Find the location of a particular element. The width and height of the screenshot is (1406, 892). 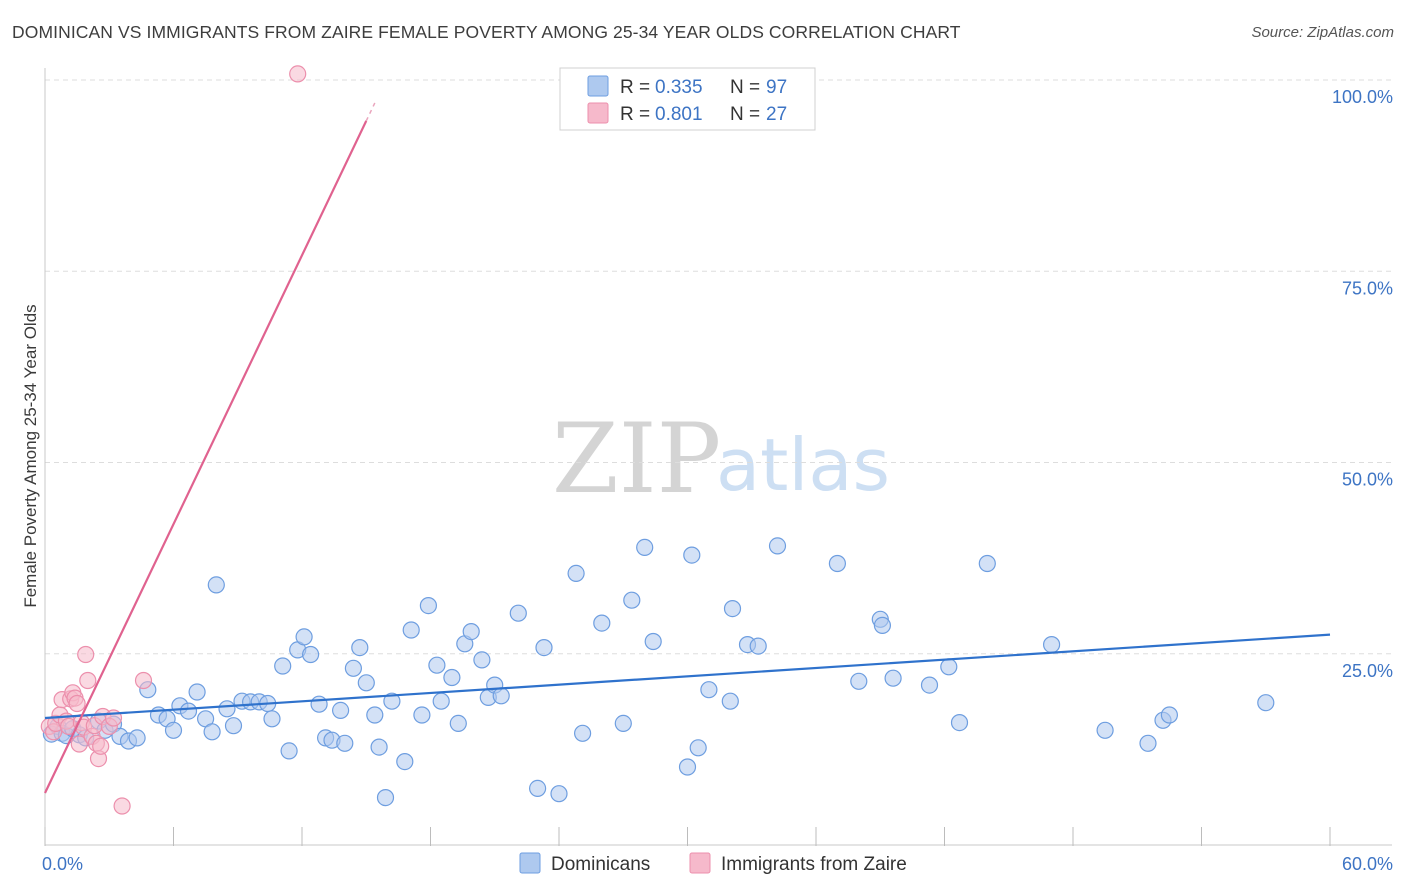

series-swatch-dominicans is located at coordinates (530, 863).